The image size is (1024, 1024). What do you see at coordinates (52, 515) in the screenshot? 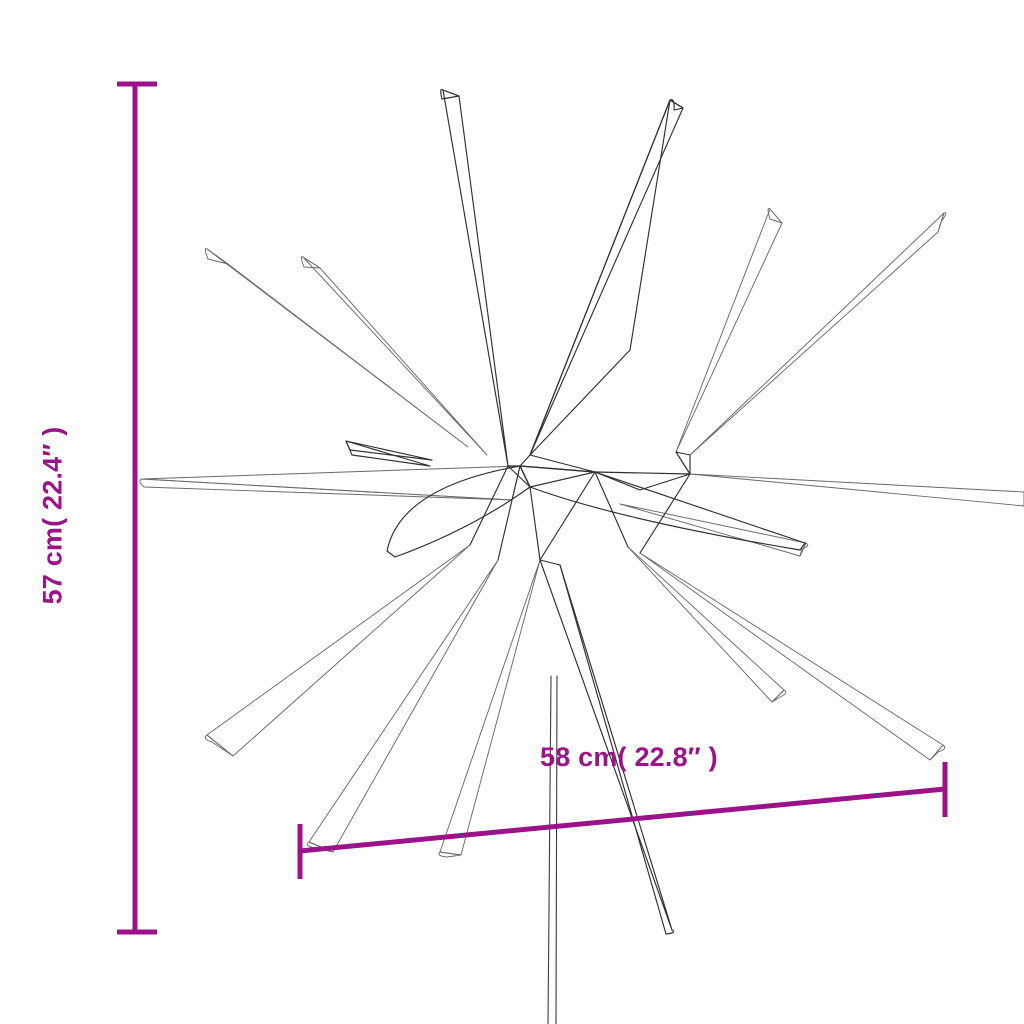
I see `height-dimension-label: 57 cm( 22.4″ )` at bounding box center [52, 515].